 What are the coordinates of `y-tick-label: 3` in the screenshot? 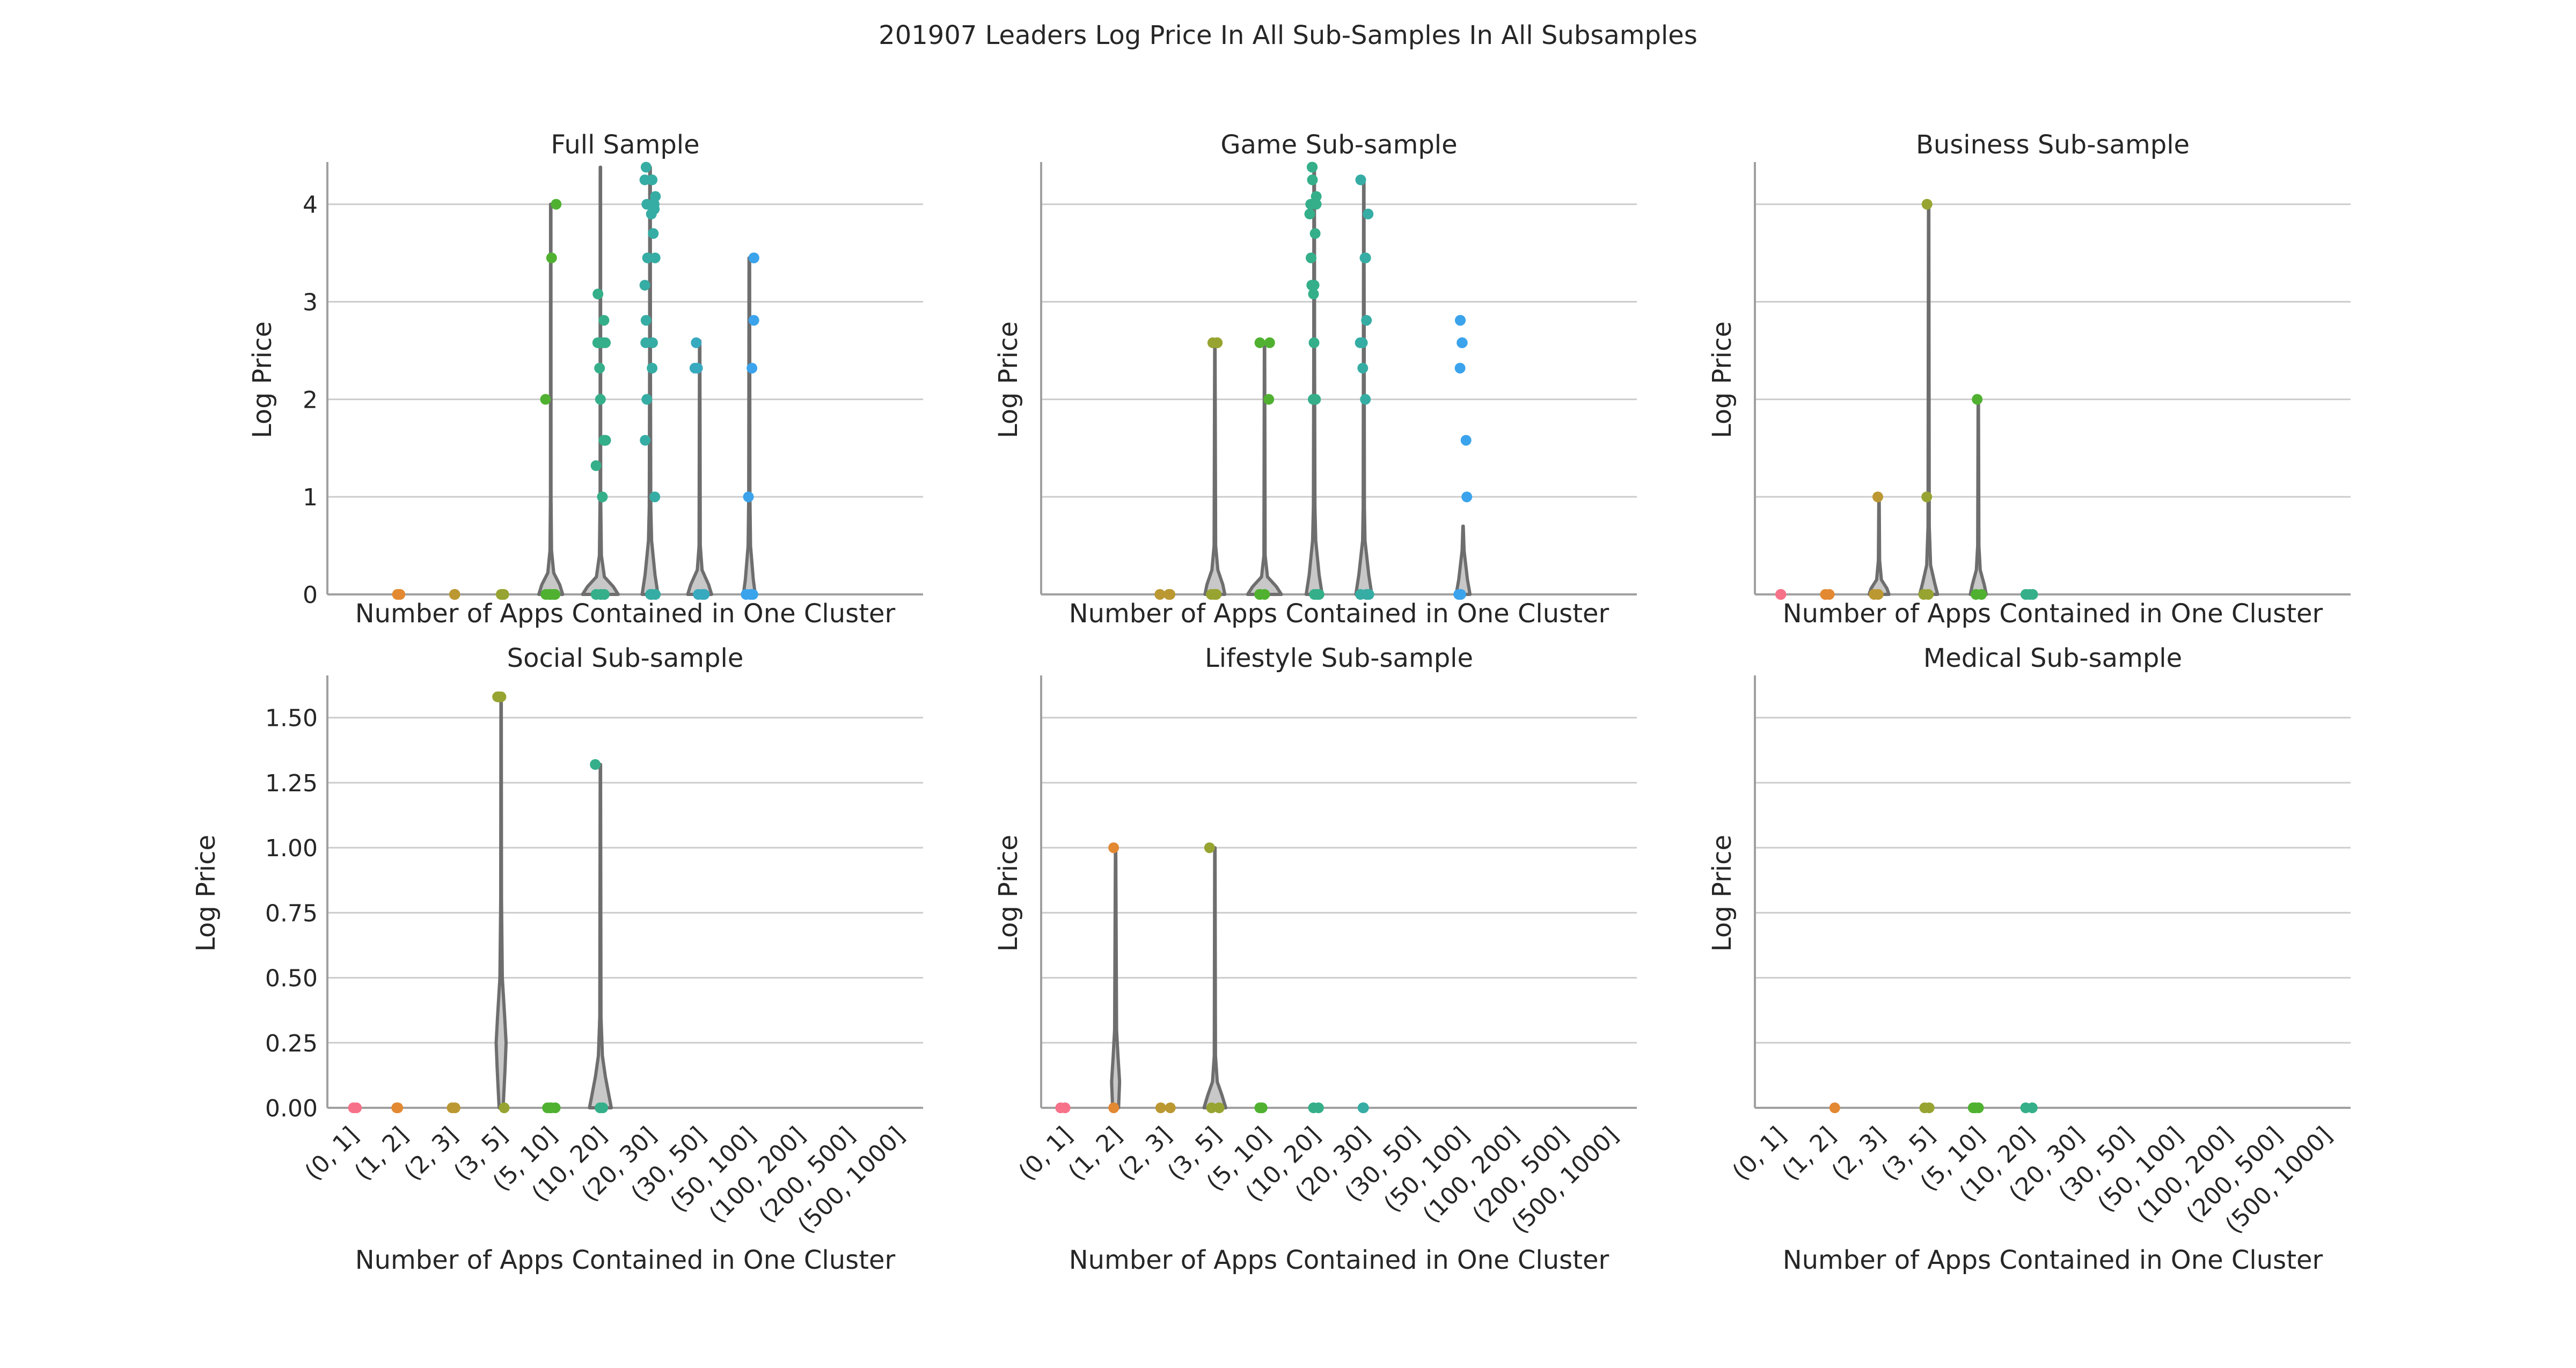 It's located at (310, 303).